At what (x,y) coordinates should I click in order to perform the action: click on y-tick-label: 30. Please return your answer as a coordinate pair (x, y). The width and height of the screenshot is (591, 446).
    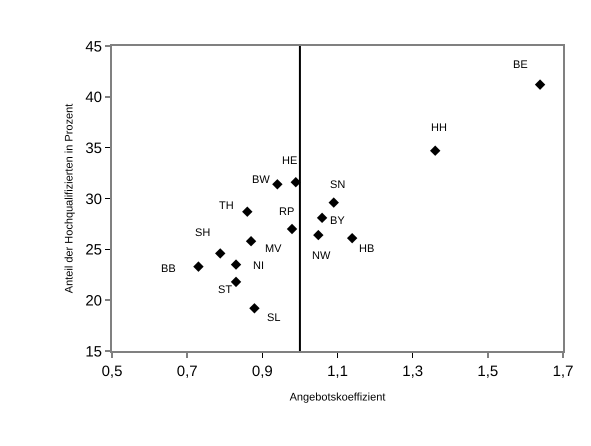
    Looking at the image, I should click on (93, 199).